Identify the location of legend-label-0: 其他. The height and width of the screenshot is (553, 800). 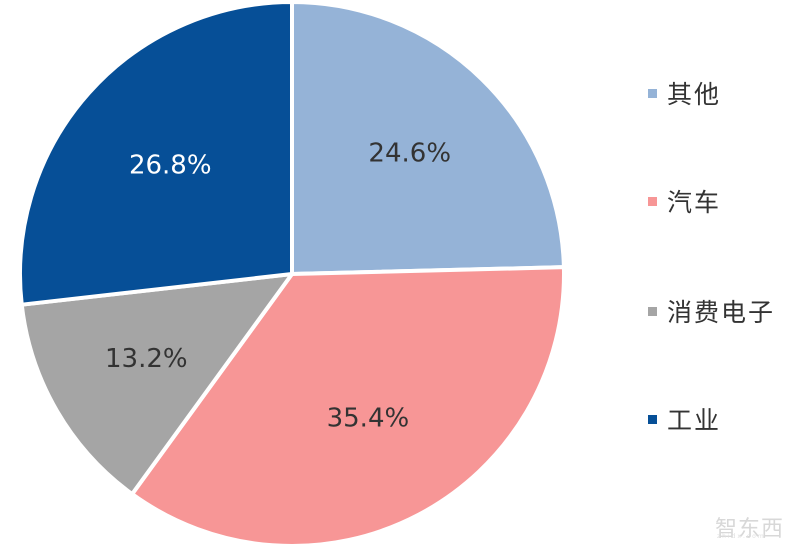
(694, 94).